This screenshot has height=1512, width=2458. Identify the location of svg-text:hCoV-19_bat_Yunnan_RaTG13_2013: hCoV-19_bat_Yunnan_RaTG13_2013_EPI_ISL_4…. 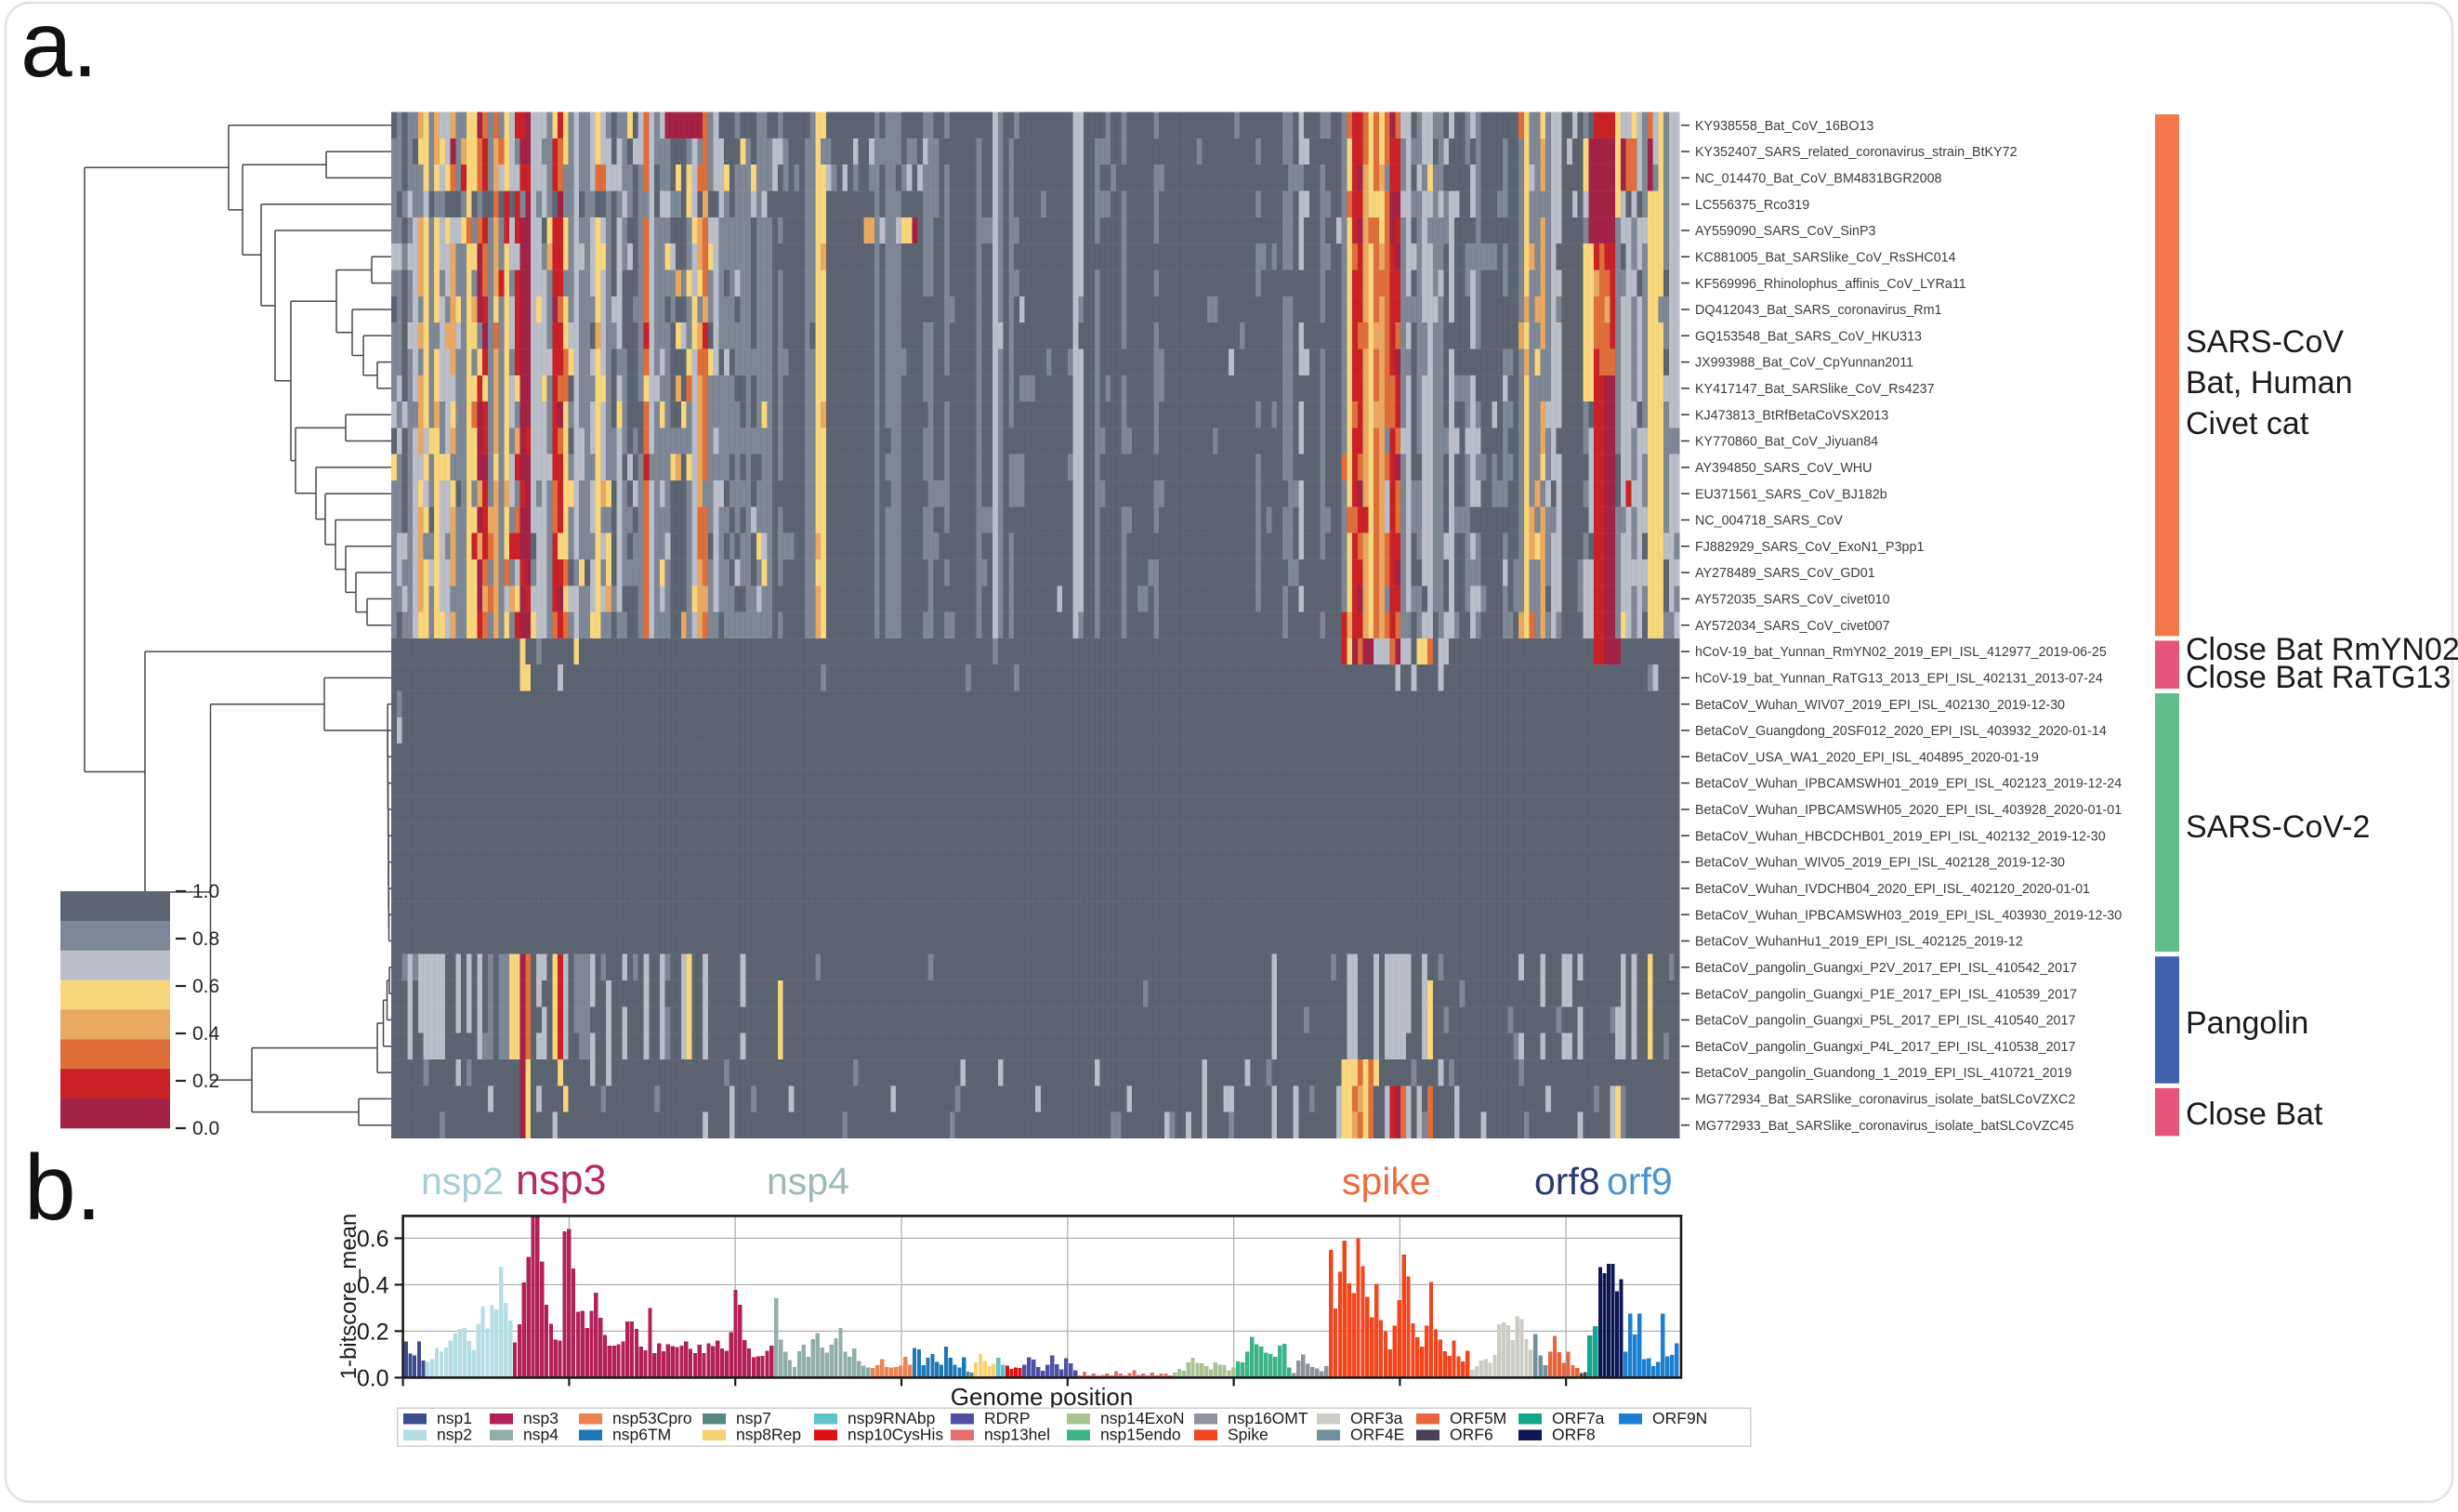
(1899, 679).